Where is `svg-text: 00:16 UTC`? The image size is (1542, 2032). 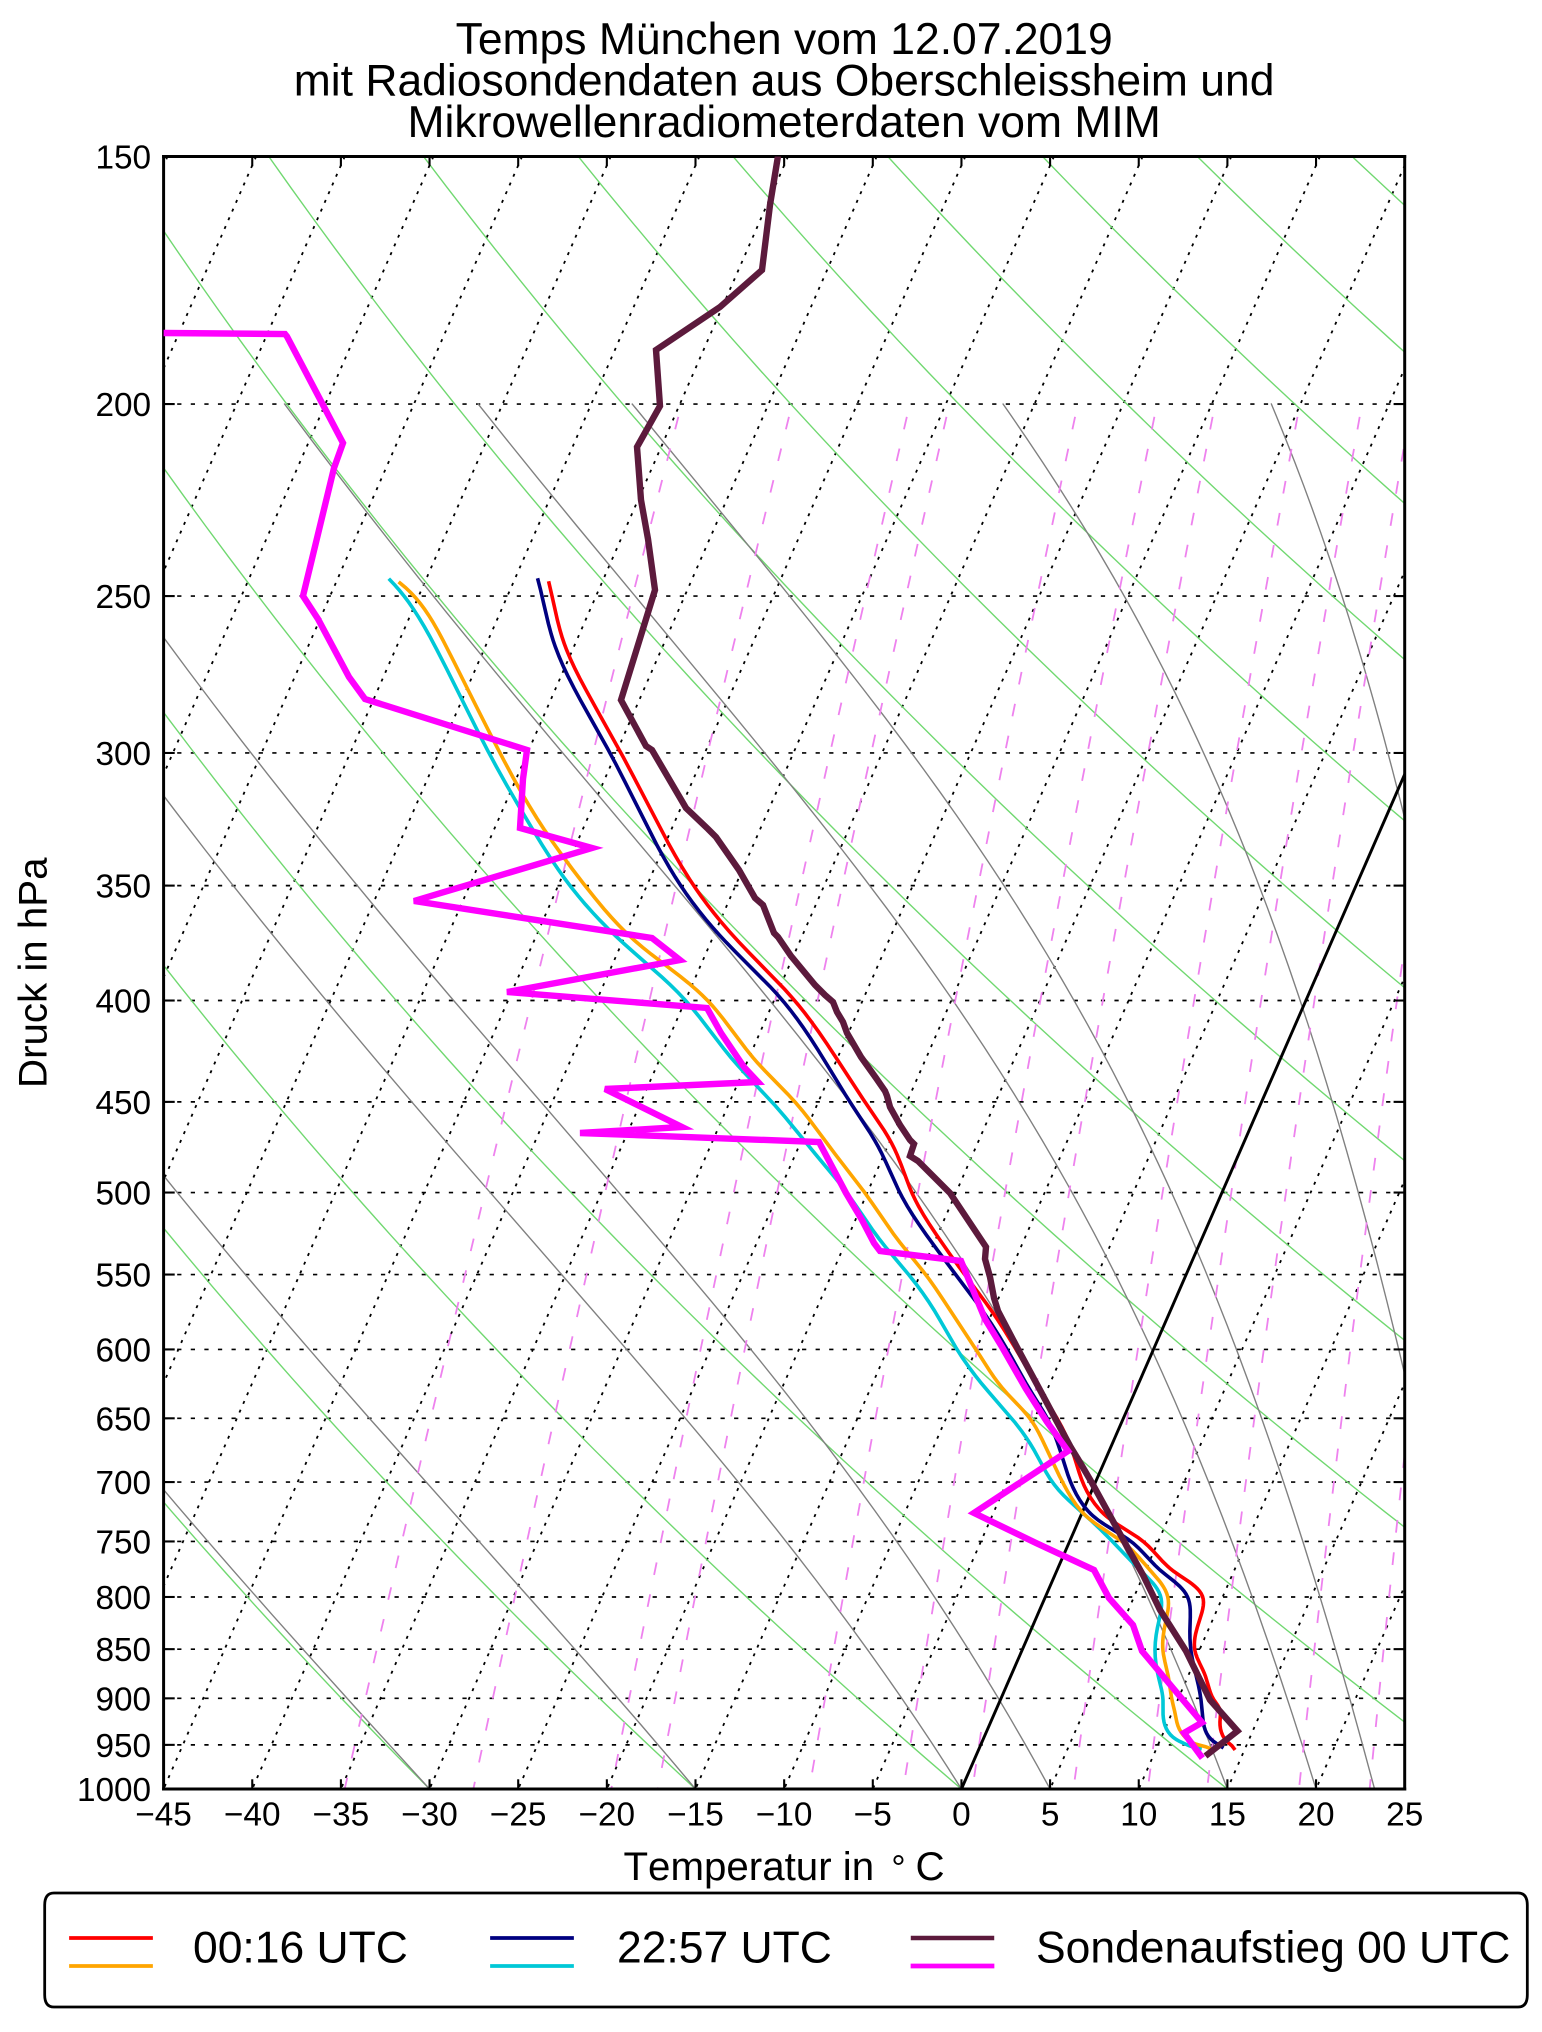
svg-text: 00:16 UTC is located at coordinates (300, 1947).